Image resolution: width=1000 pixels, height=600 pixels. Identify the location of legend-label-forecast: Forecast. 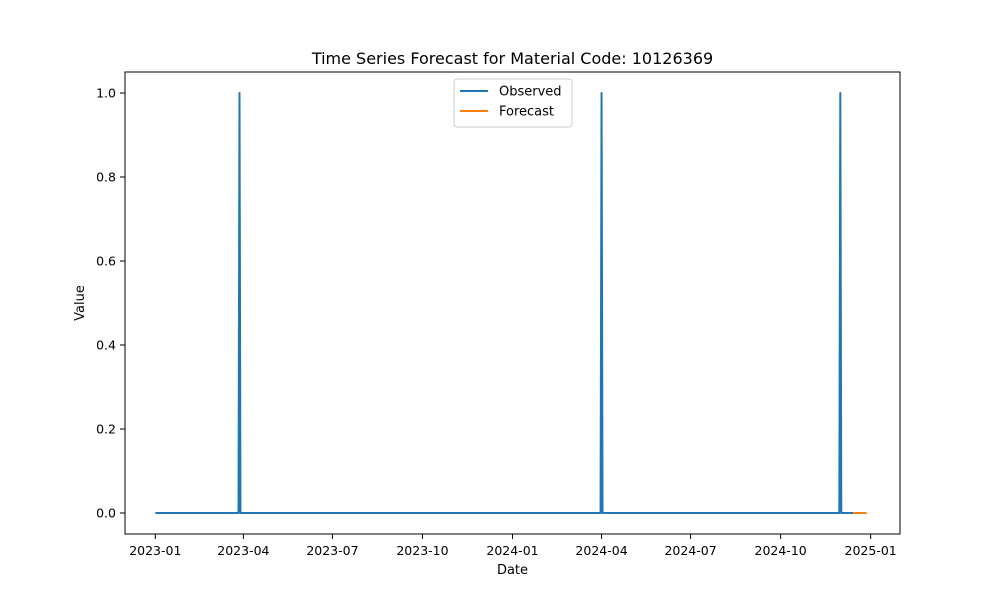
(526, 112).